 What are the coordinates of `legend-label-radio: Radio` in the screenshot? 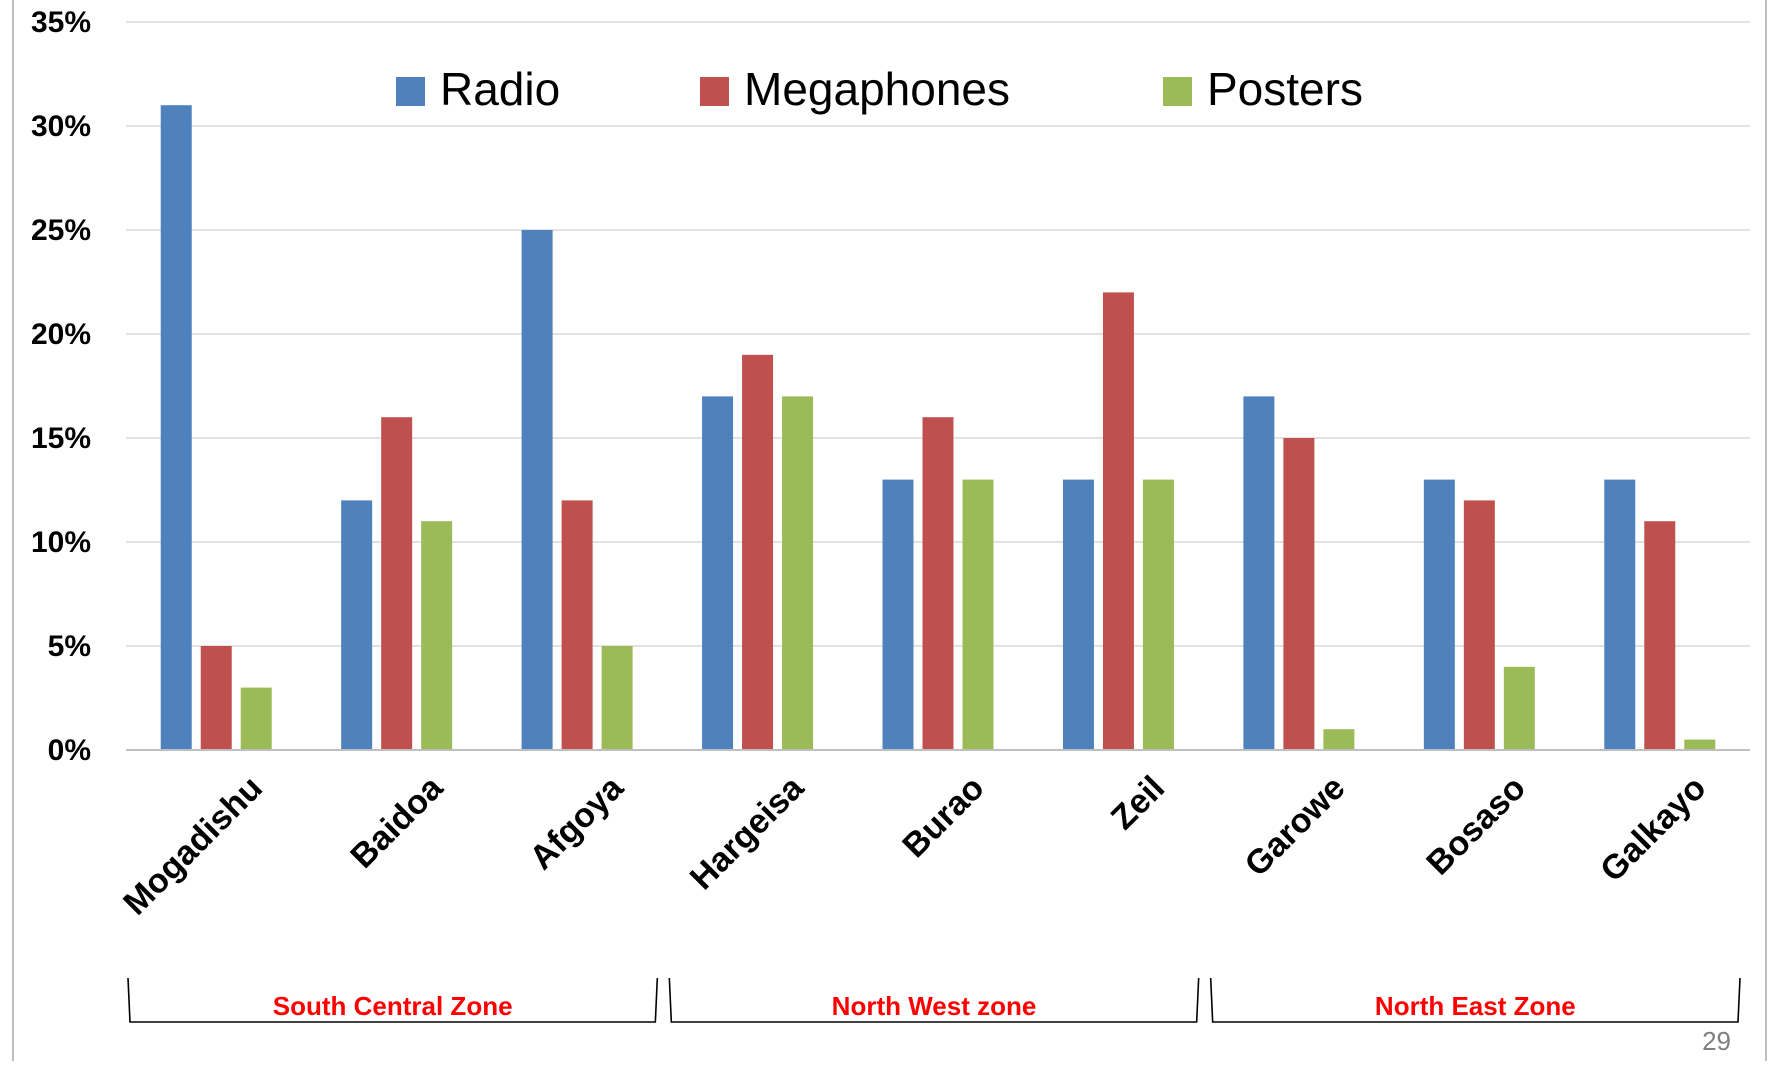 It's located at (500, 89).